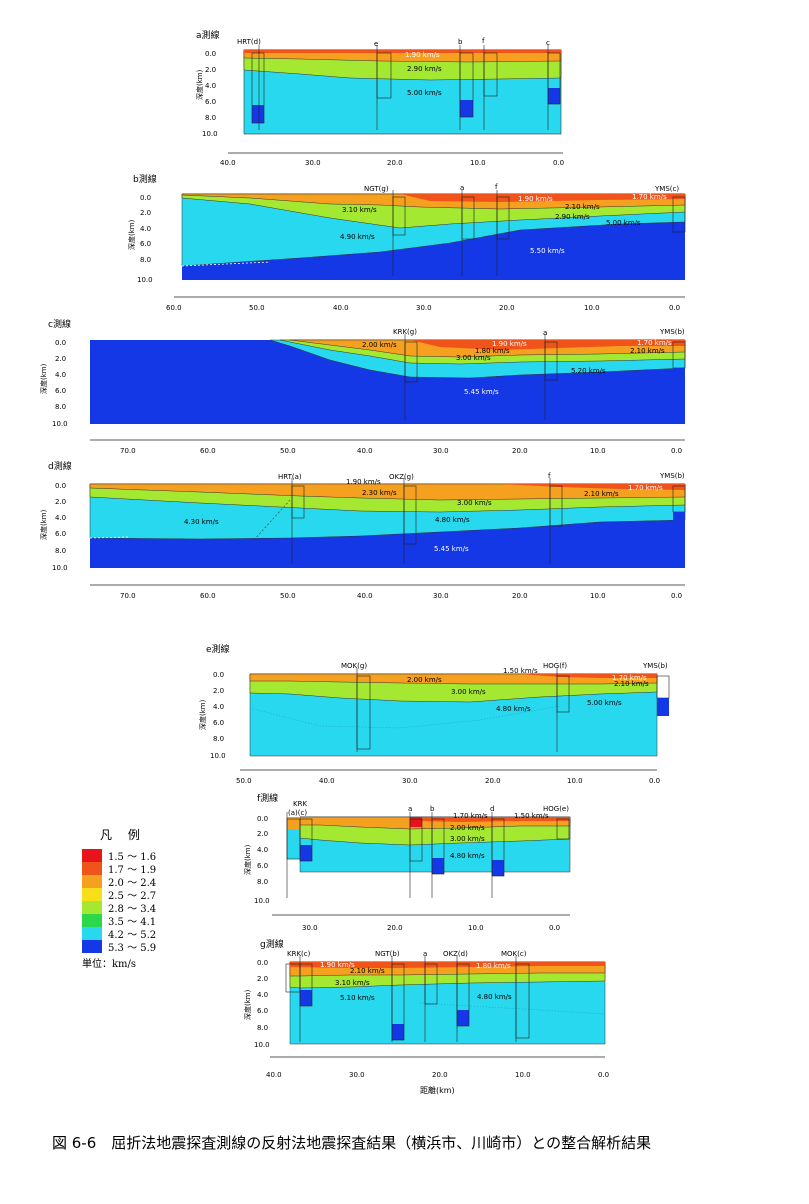 The image size is (809, 1204). I want to click on station-label: HRT(d), so click(249, 42).